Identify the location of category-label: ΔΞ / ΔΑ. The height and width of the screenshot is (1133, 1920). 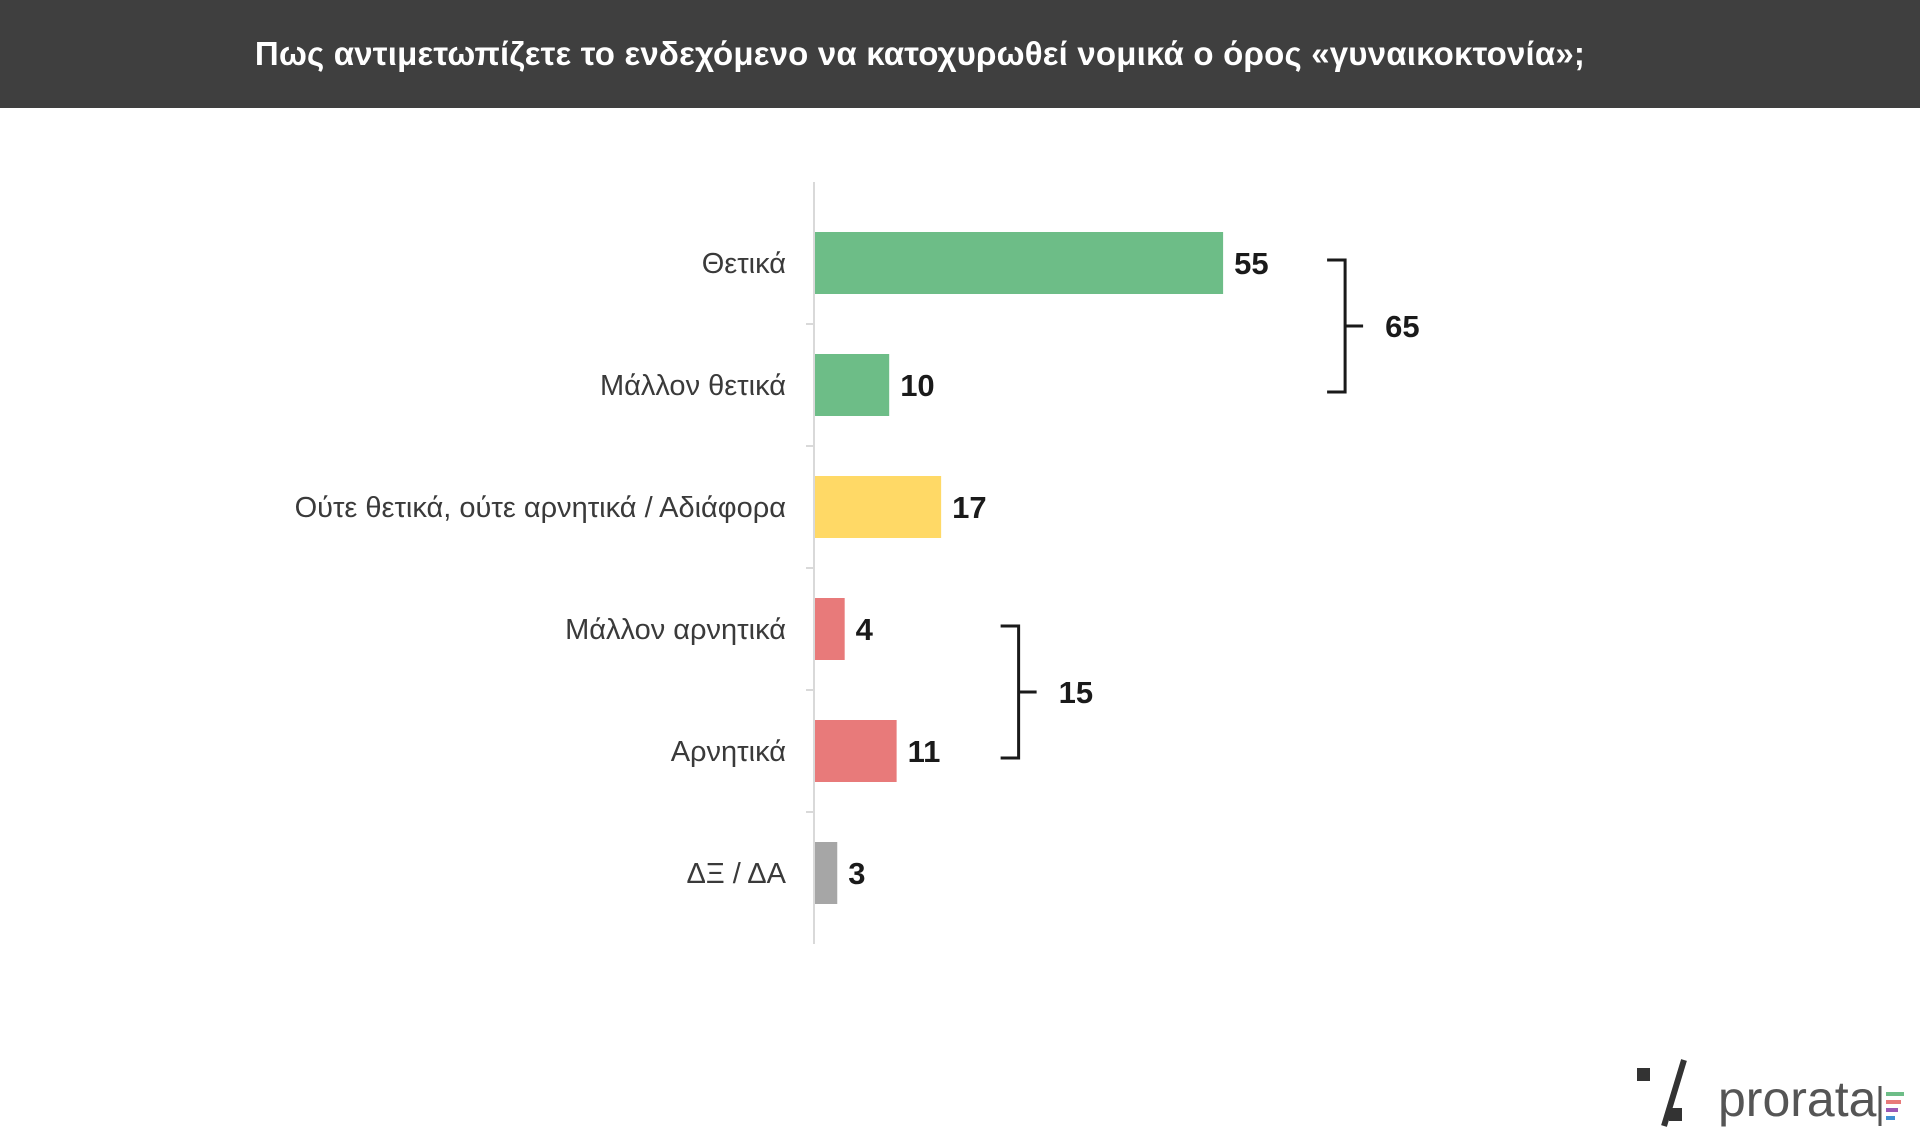
(736, 874).